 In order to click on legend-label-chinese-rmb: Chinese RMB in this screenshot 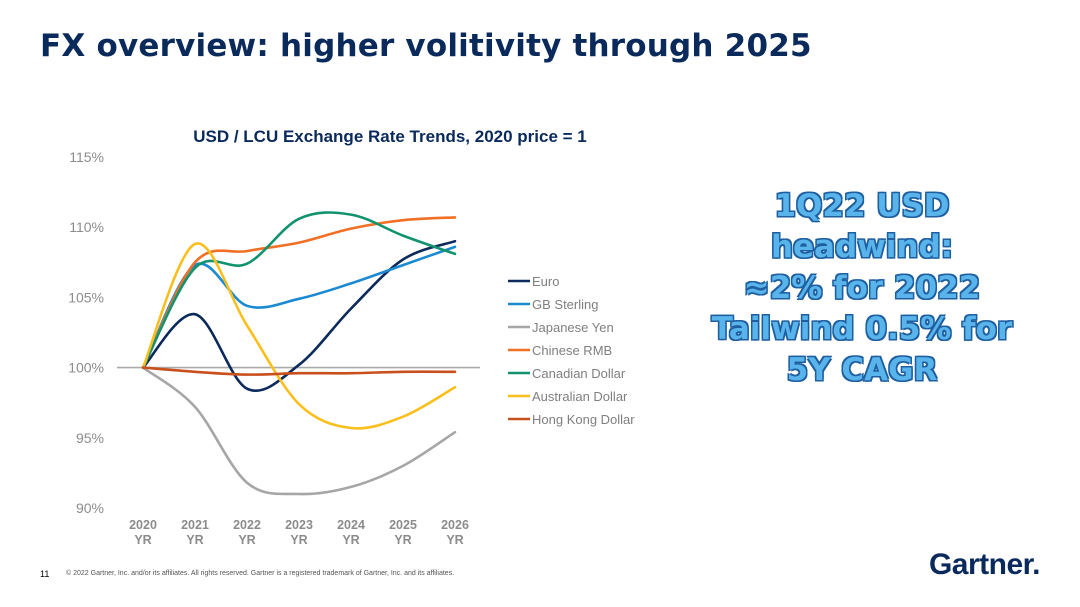, I will do `click(572, 350)`.